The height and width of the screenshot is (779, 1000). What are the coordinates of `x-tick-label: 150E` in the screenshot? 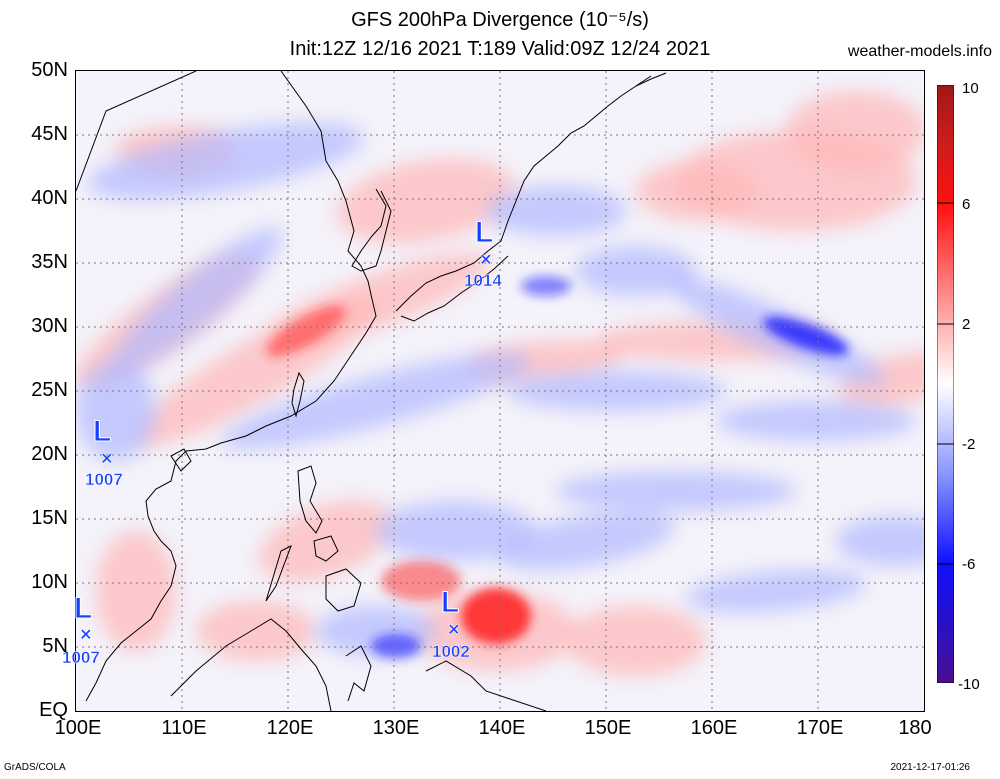 It's located at (608, 728).